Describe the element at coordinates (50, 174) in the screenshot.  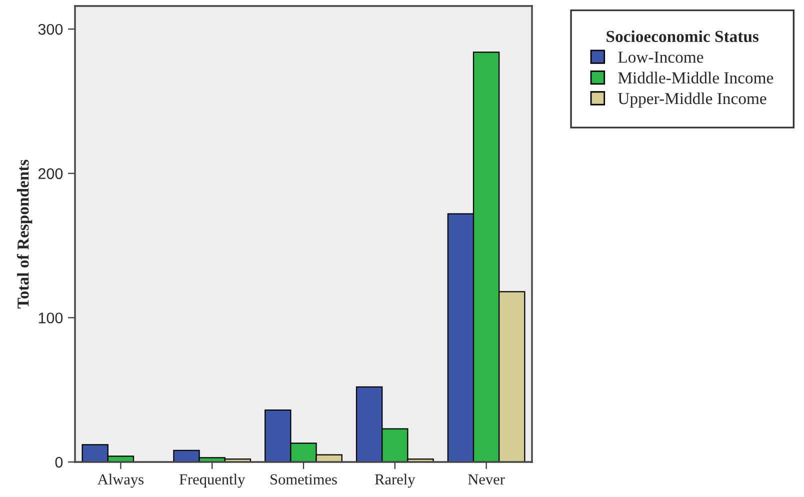
I see `y-tick-label: 200` at that location.